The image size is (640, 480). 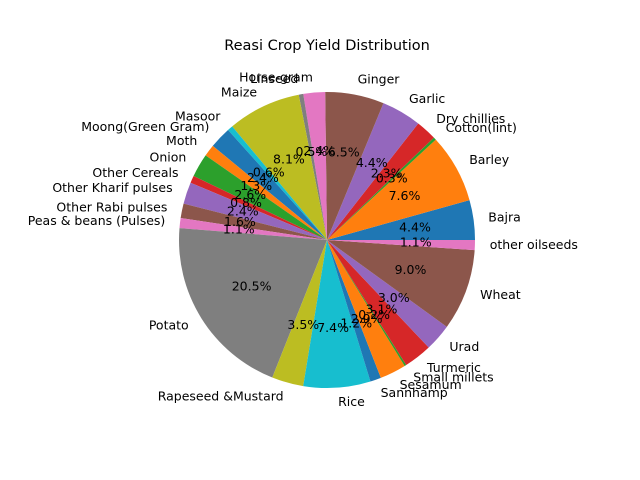 I want to click on pie-slice-wheat, so click(x=401, y=283).